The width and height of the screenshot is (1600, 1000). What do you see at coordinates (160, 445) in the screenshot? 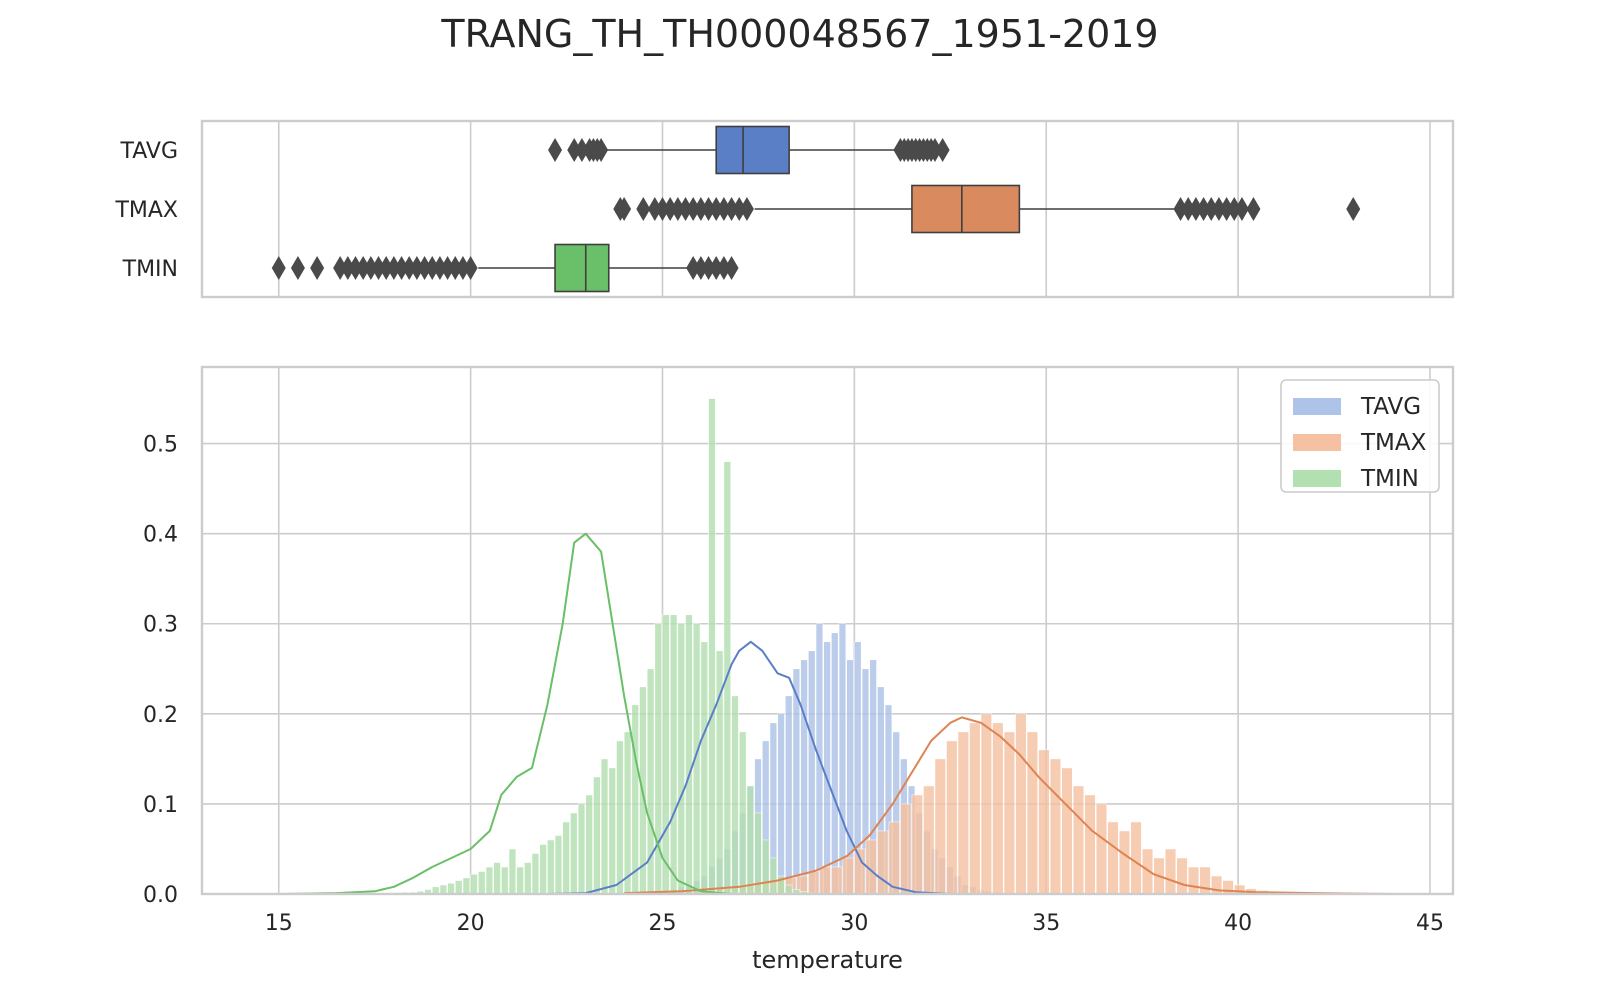
I see `y-tick-label: 0.5` at bounding box center [160, 445].